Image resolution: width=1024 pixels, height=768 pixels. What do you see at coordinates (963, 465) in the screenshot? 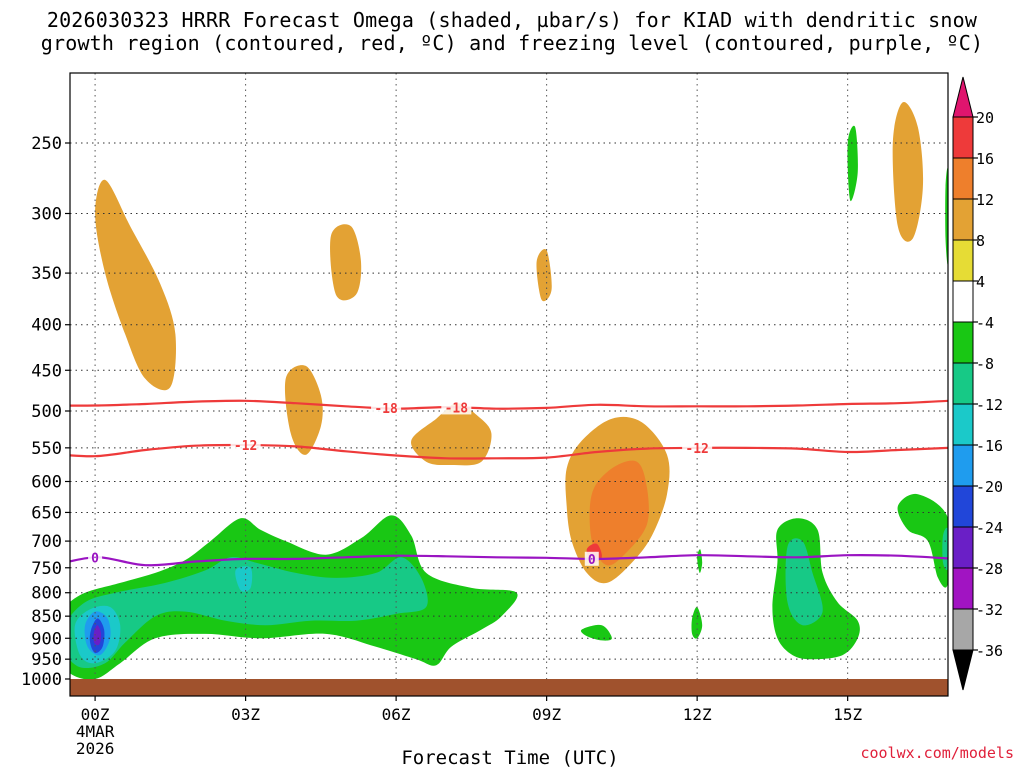
I see `colorbar-band--20--16` at bounding box center [963, 465].